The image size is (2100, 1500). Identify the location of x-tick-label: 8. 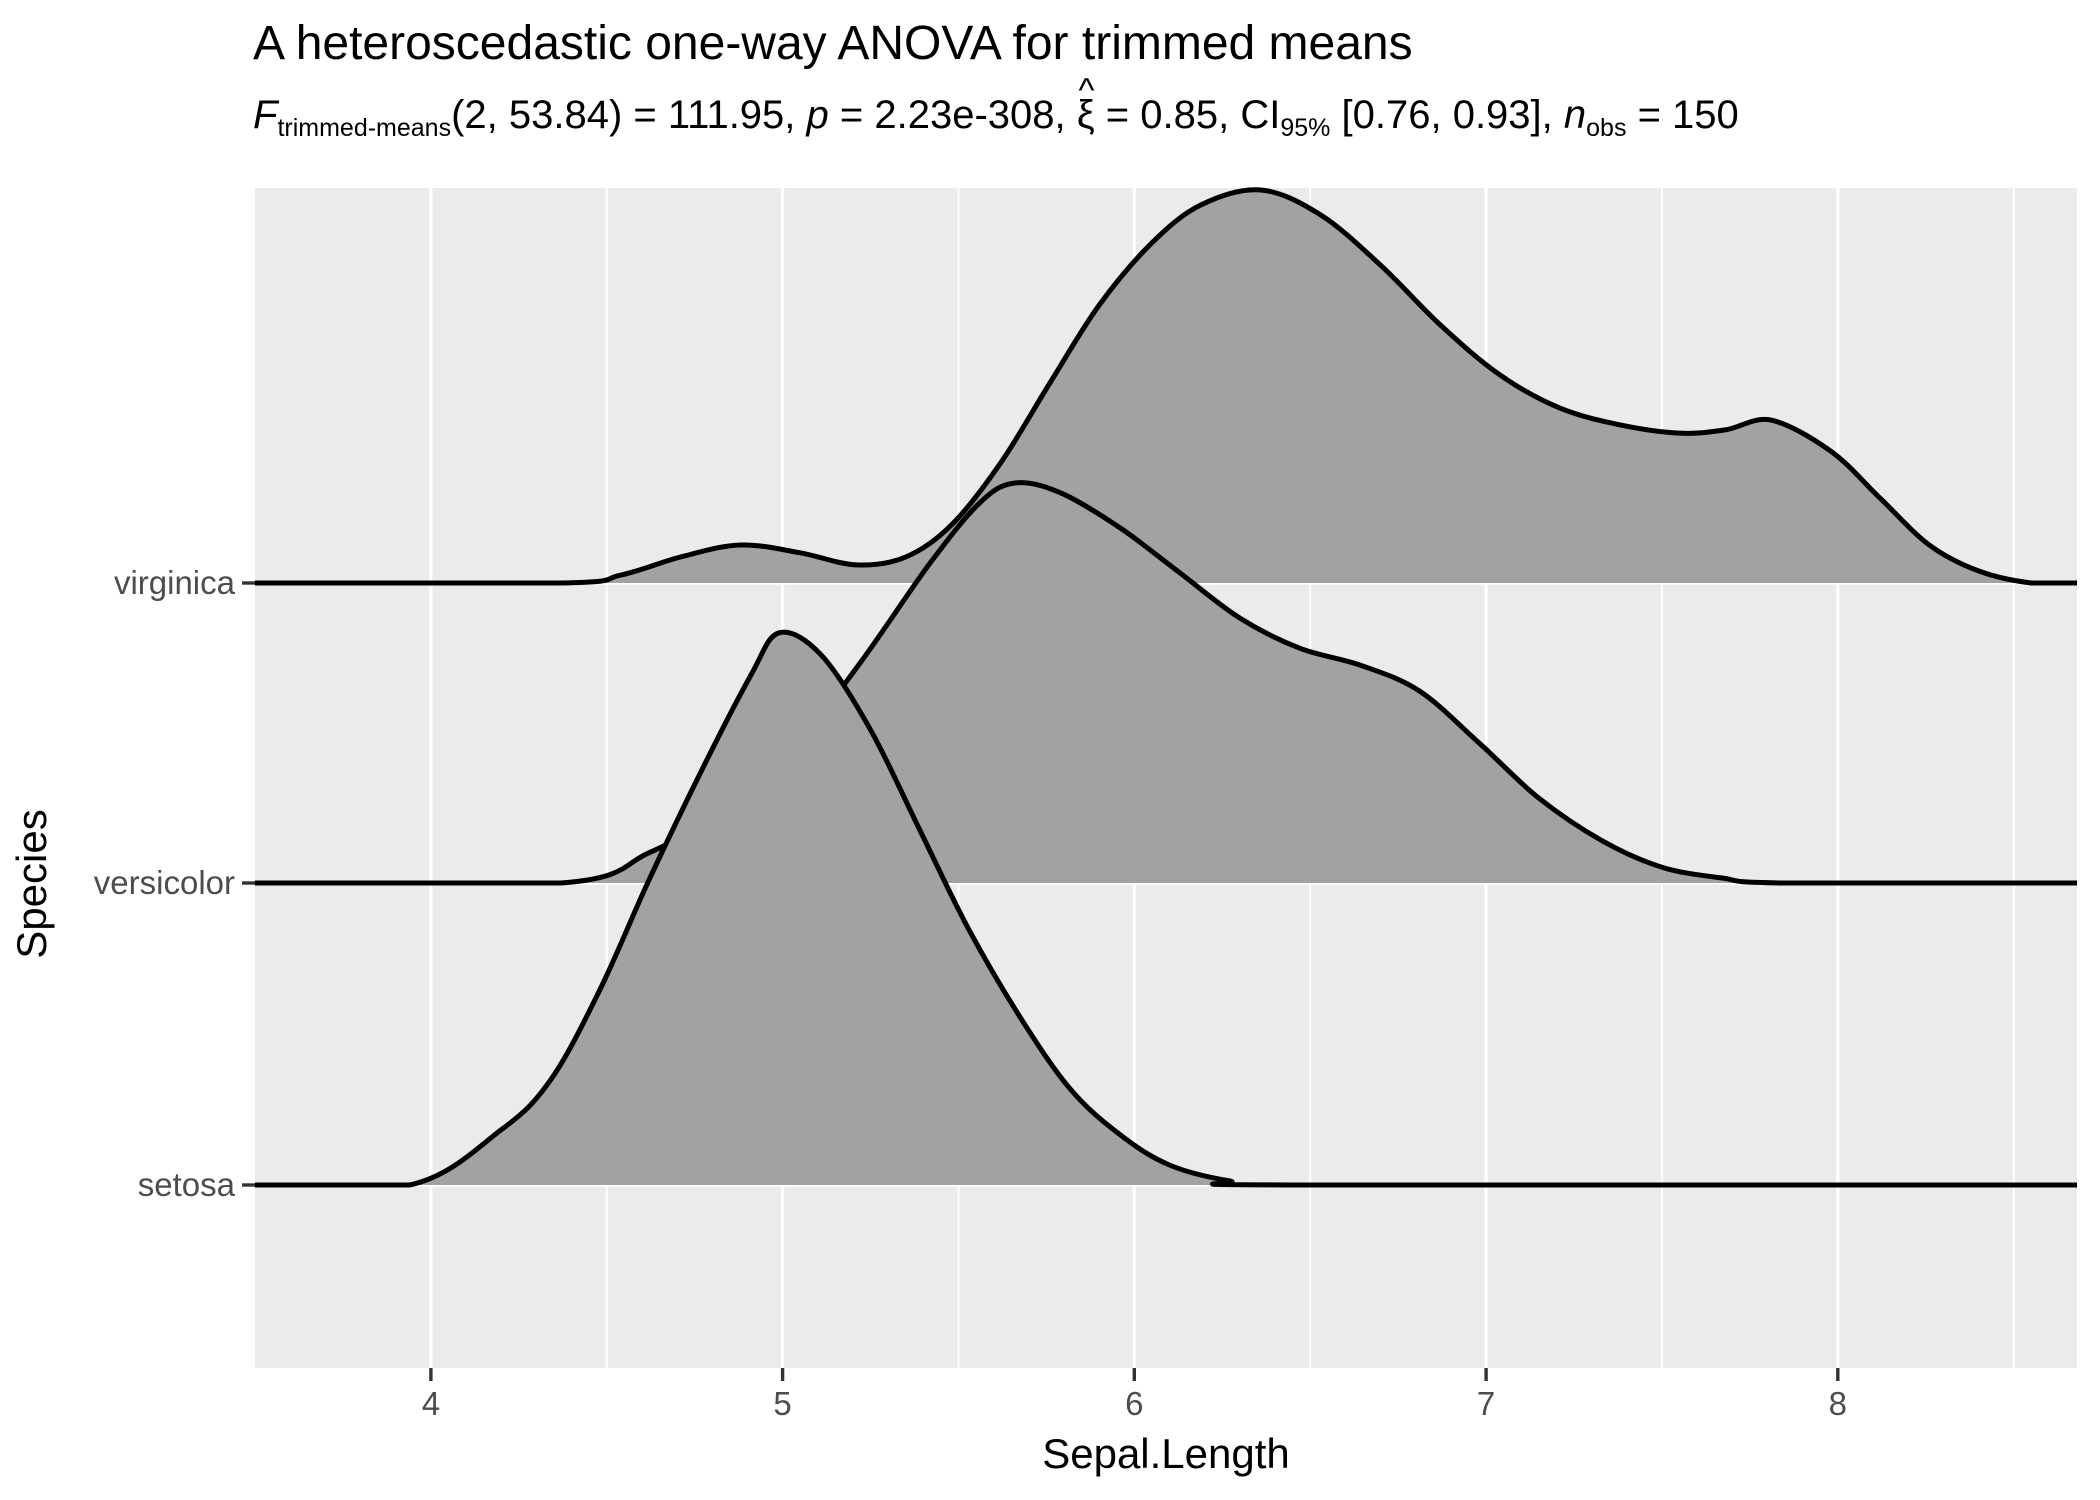
(1838, 1403).